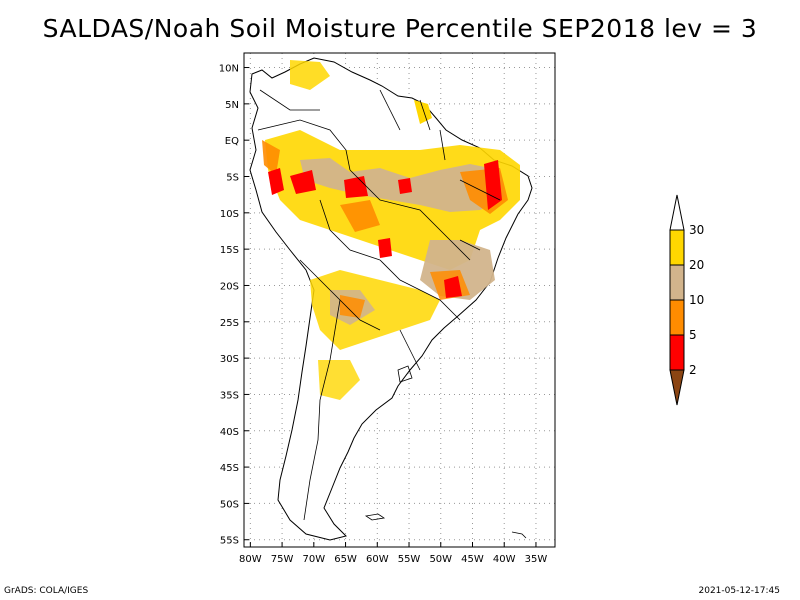  What do you see at coordinates (360, 216) in the screenshot?
I see `patch-5-10-c` at bounding box center [360, 216].